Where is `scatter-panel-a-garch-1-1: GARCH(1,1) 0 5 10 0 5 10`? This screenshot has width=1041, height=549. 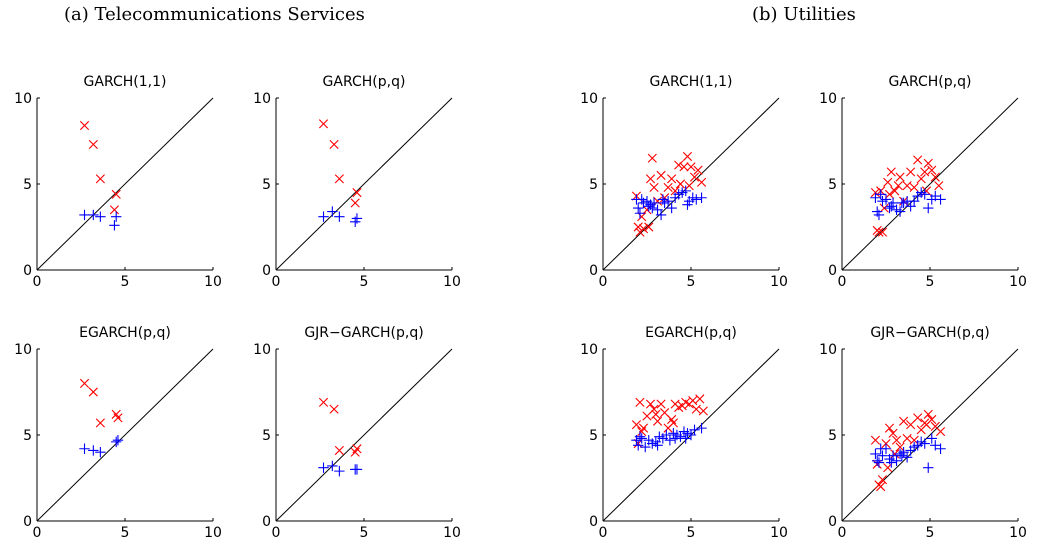
scatter-panel-a-garch-1-1: GARCH(1,1) 0 5 10 0 5 10 is located at coordinates (118, 182).